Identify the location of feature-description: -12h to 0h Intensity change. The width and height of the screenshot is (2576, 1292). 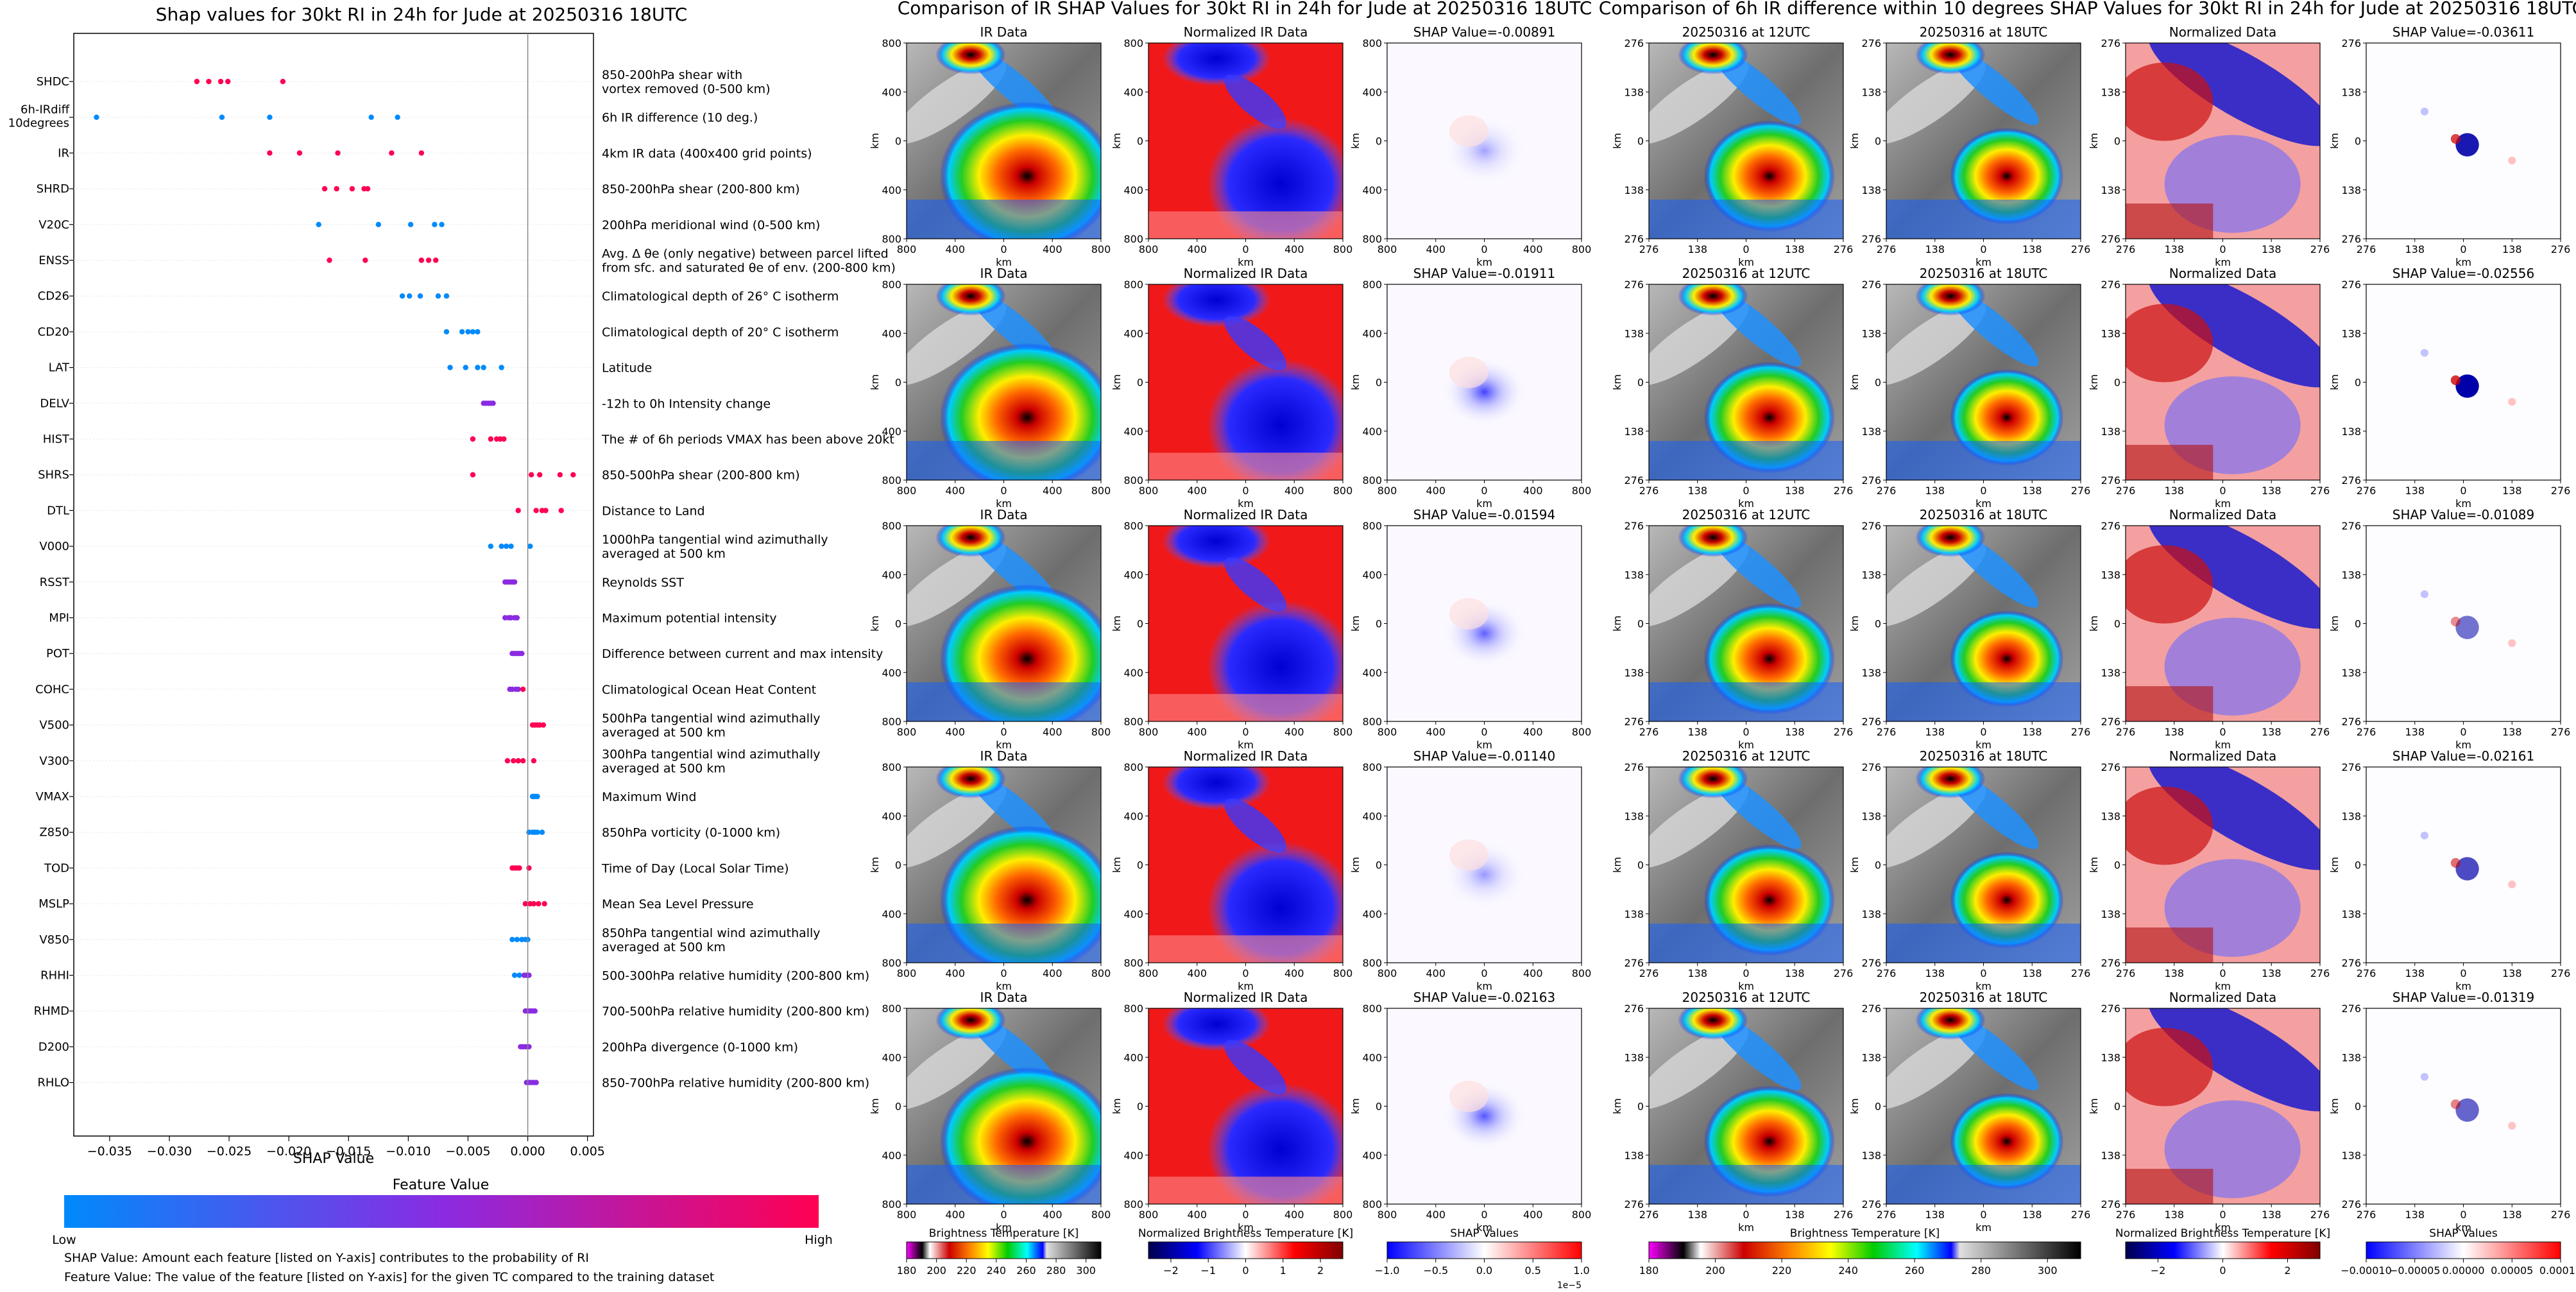
(686, 404).